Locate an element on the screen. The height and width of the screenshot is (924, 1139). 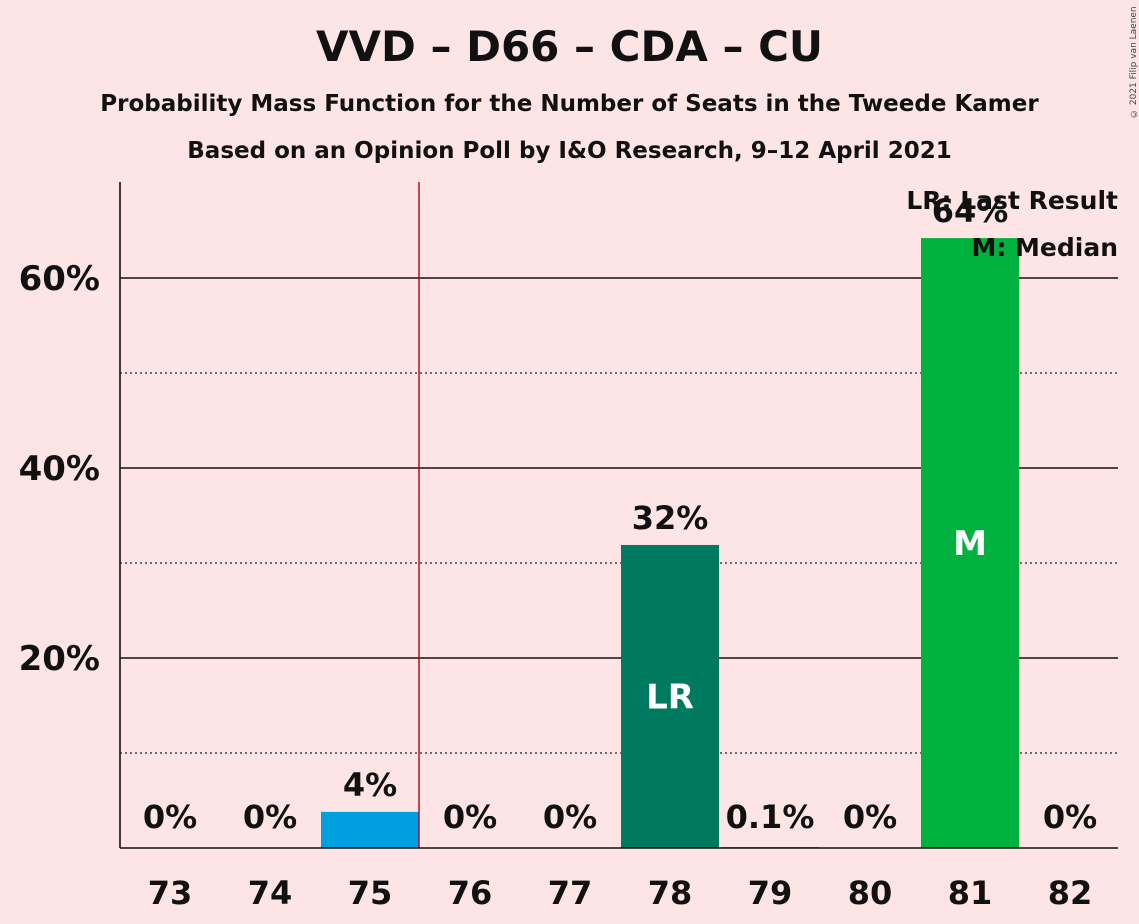
x-tick-label: 75 is located at coordinates (370, 893).